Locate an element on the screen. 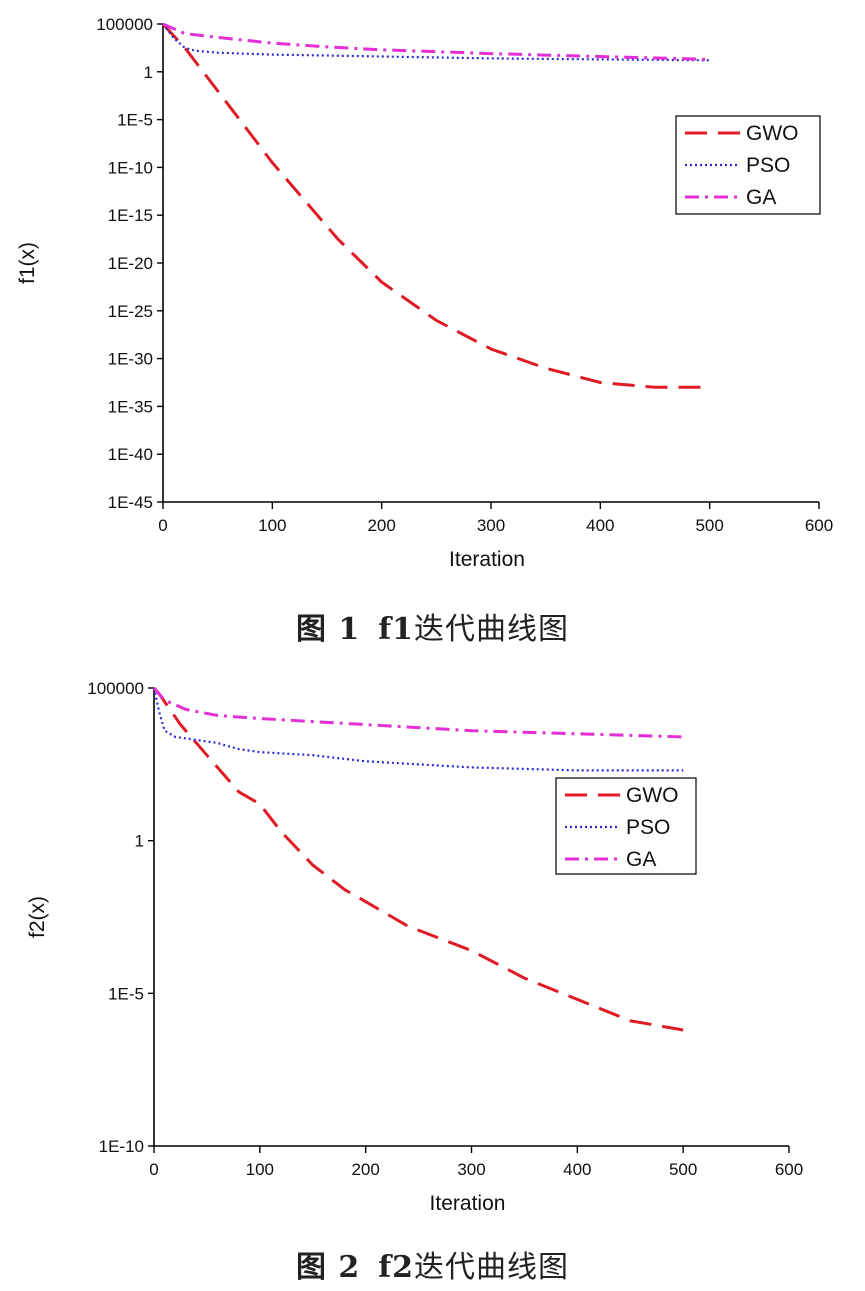  y-tick-label: 1E-40 is located at coordinates (130, 454).